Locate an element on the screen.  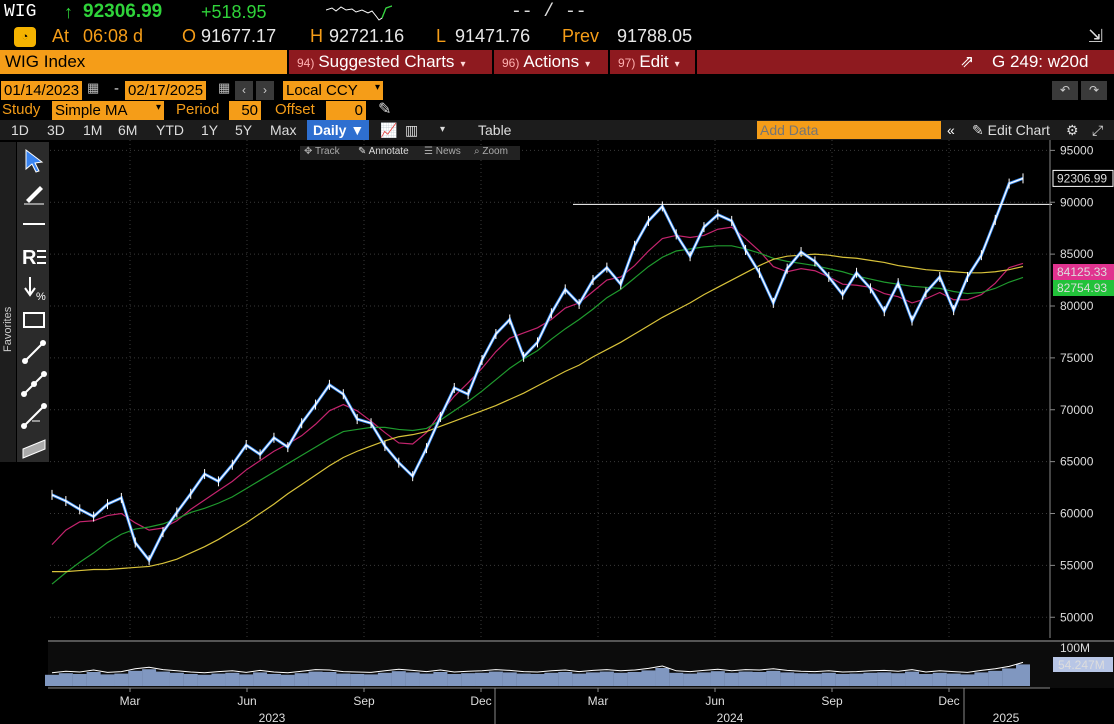
period-3d: 3D is located at coordinates (56, 130).